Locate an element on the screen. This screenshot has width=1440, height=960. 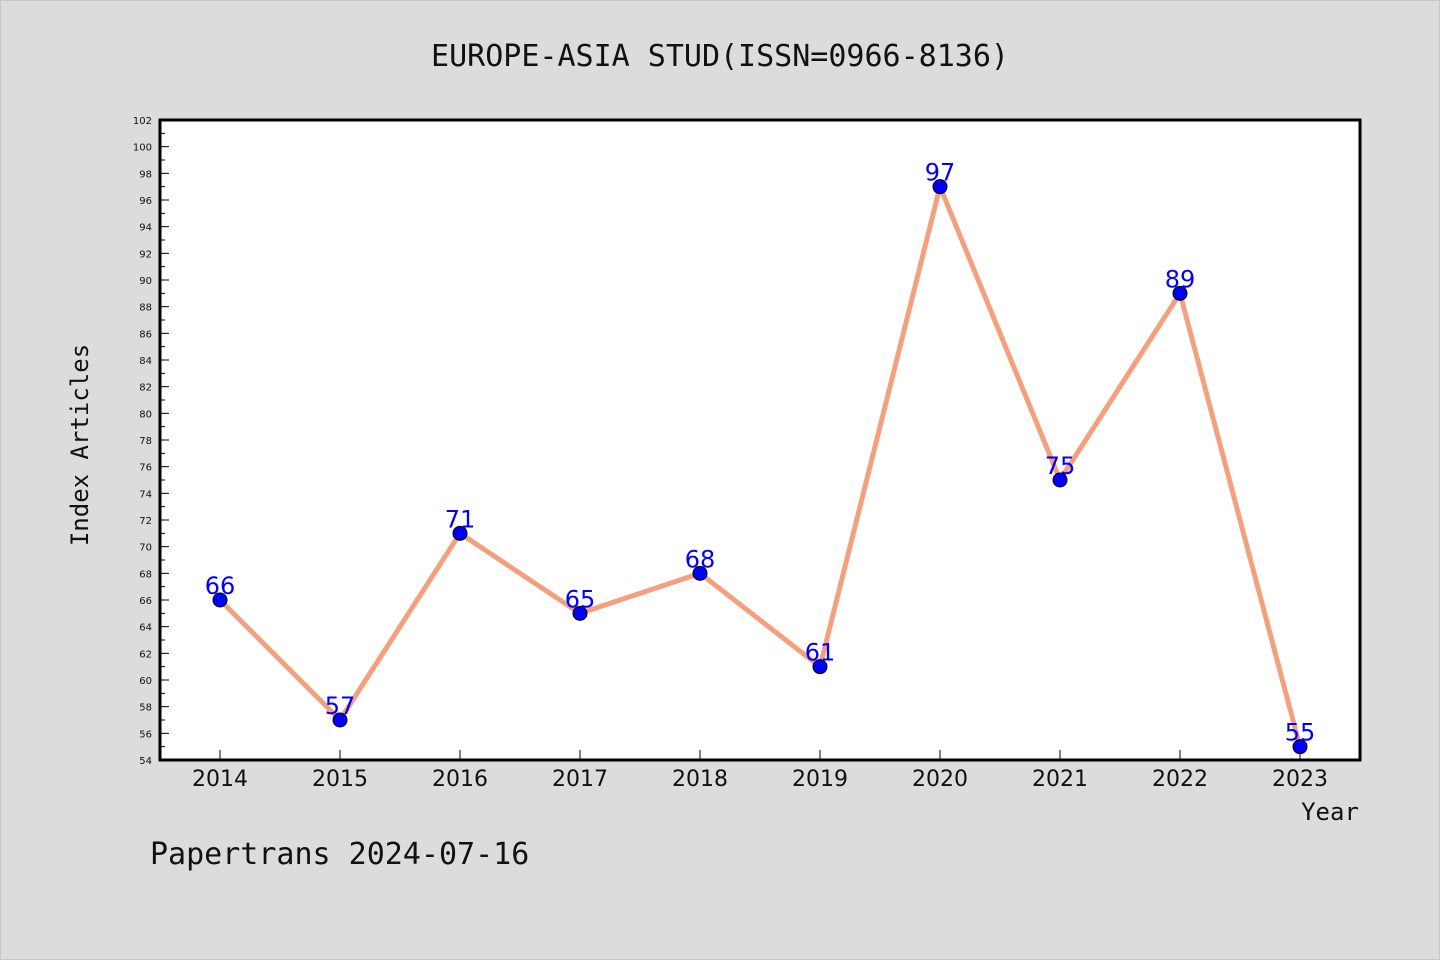
data-label: 68 is located at coordinates (700, 559).